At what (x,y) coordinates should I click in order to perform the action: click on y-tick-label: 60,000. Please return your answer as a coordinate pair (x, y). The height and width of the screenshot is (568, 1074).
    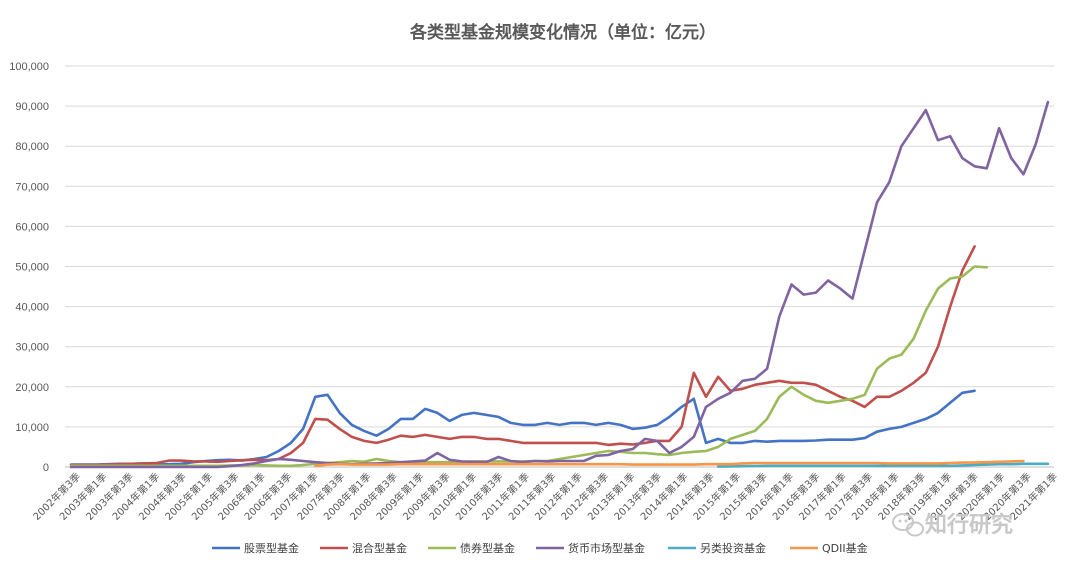
    Looking at the image, I should click on (32, 227).